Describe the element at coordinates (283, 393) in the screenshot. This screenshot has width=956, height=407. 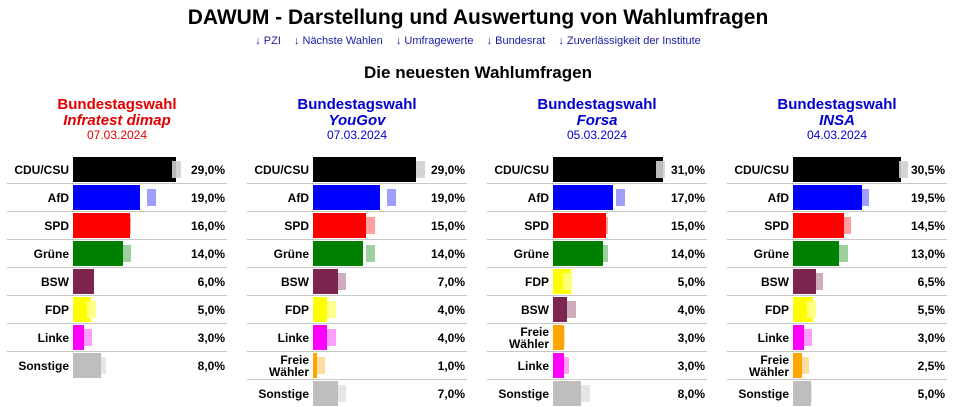
I see `party-label: Sonstige` at that location.